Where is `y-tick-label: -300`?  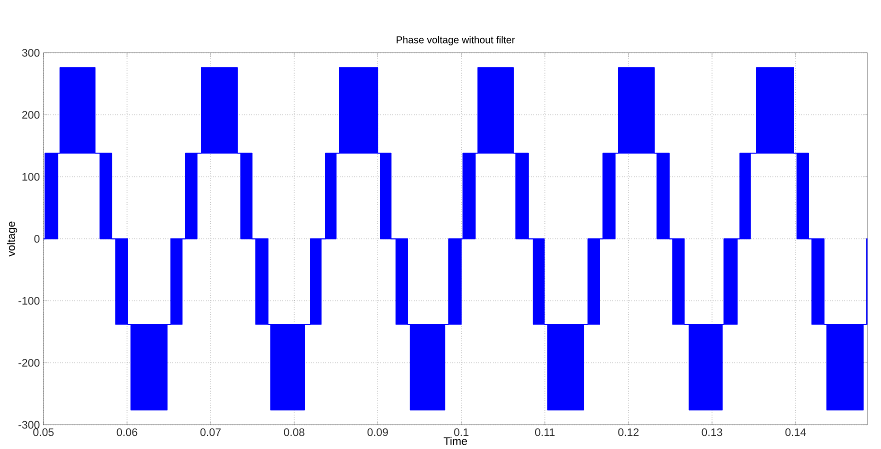 y-tick-label: -300 is located at coordinates (29, 424).